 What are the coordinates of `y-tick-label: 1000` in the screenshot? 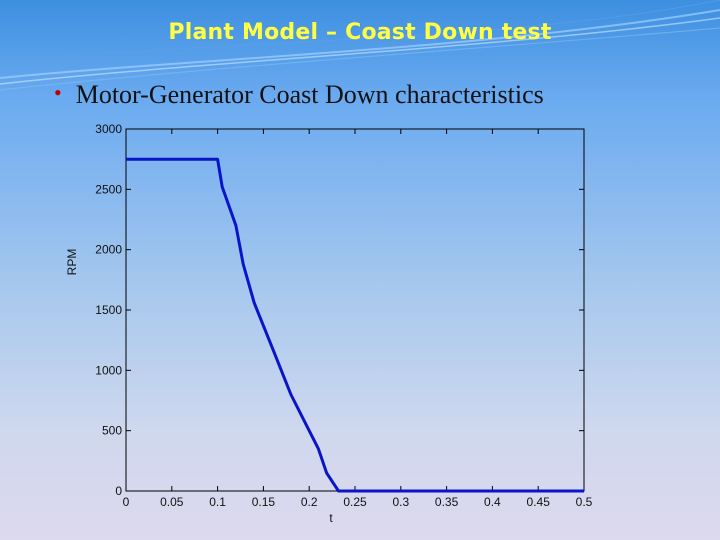 It's located at (108, 370).